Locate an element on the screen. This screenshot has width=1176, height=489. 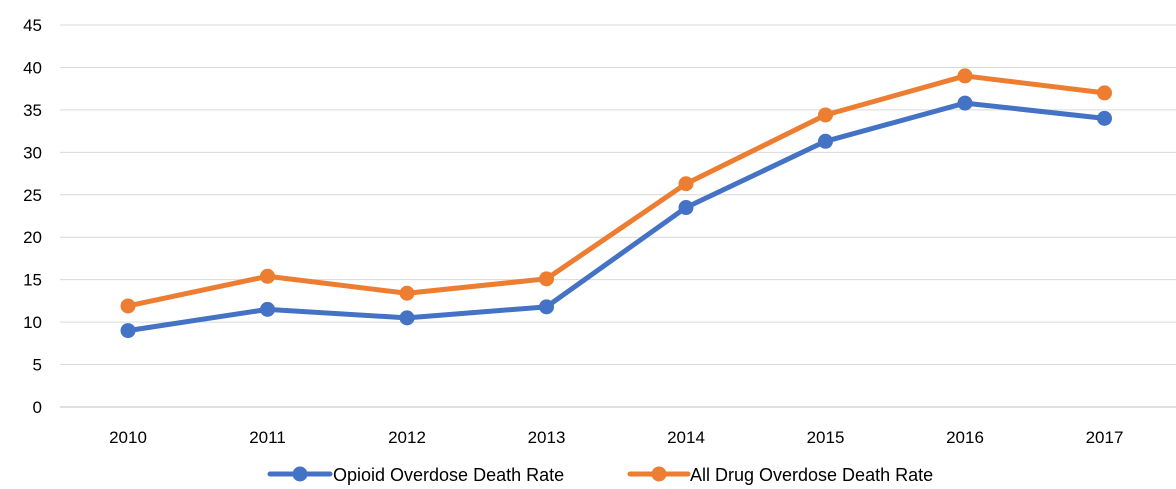
y-tick-label: 5 is located at coordinates (37, 365).